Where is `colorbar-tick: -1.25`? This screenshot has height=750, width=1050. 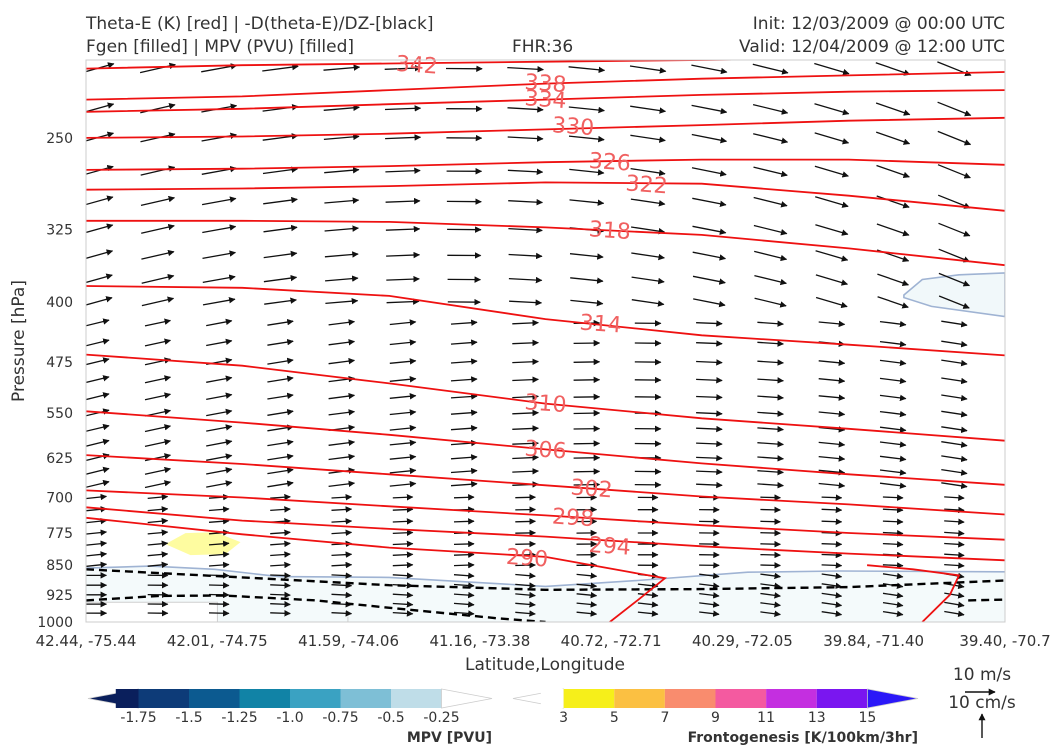
colorbar-tick: -1.25 is located at coordinates (239, 718).